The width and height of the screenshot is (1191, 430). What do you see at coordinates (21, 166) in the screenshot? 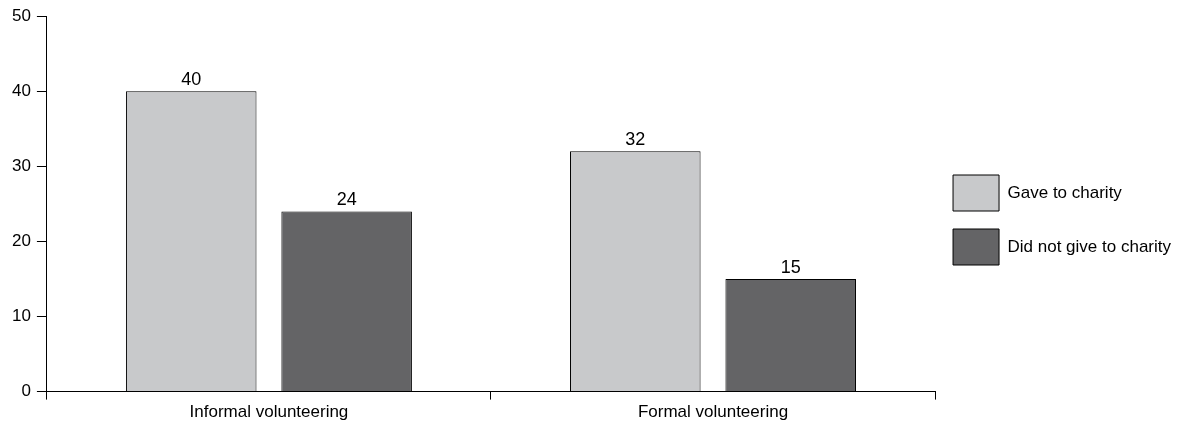
I see `y-tick-label: 30` at bounding box center [21, 166].